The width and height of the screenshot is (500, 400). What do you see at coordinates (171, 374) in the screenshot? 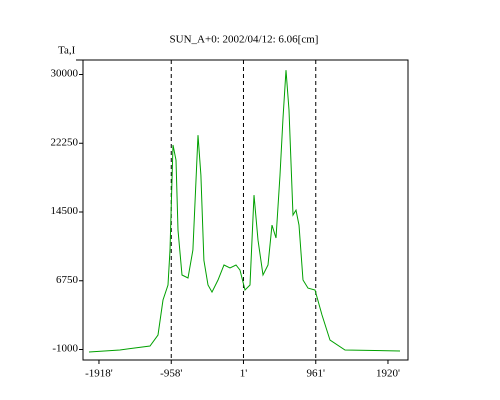
I see `x-tick-label: -958'` at bounding box center [171, 374].